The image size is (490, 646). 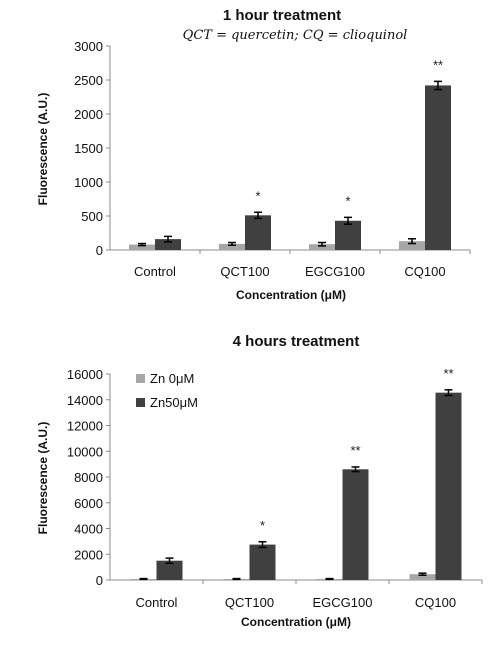 I want to click on chart-1-categories: Control QCT100 EGCG100 CQ100, so click(x=290, y=271).